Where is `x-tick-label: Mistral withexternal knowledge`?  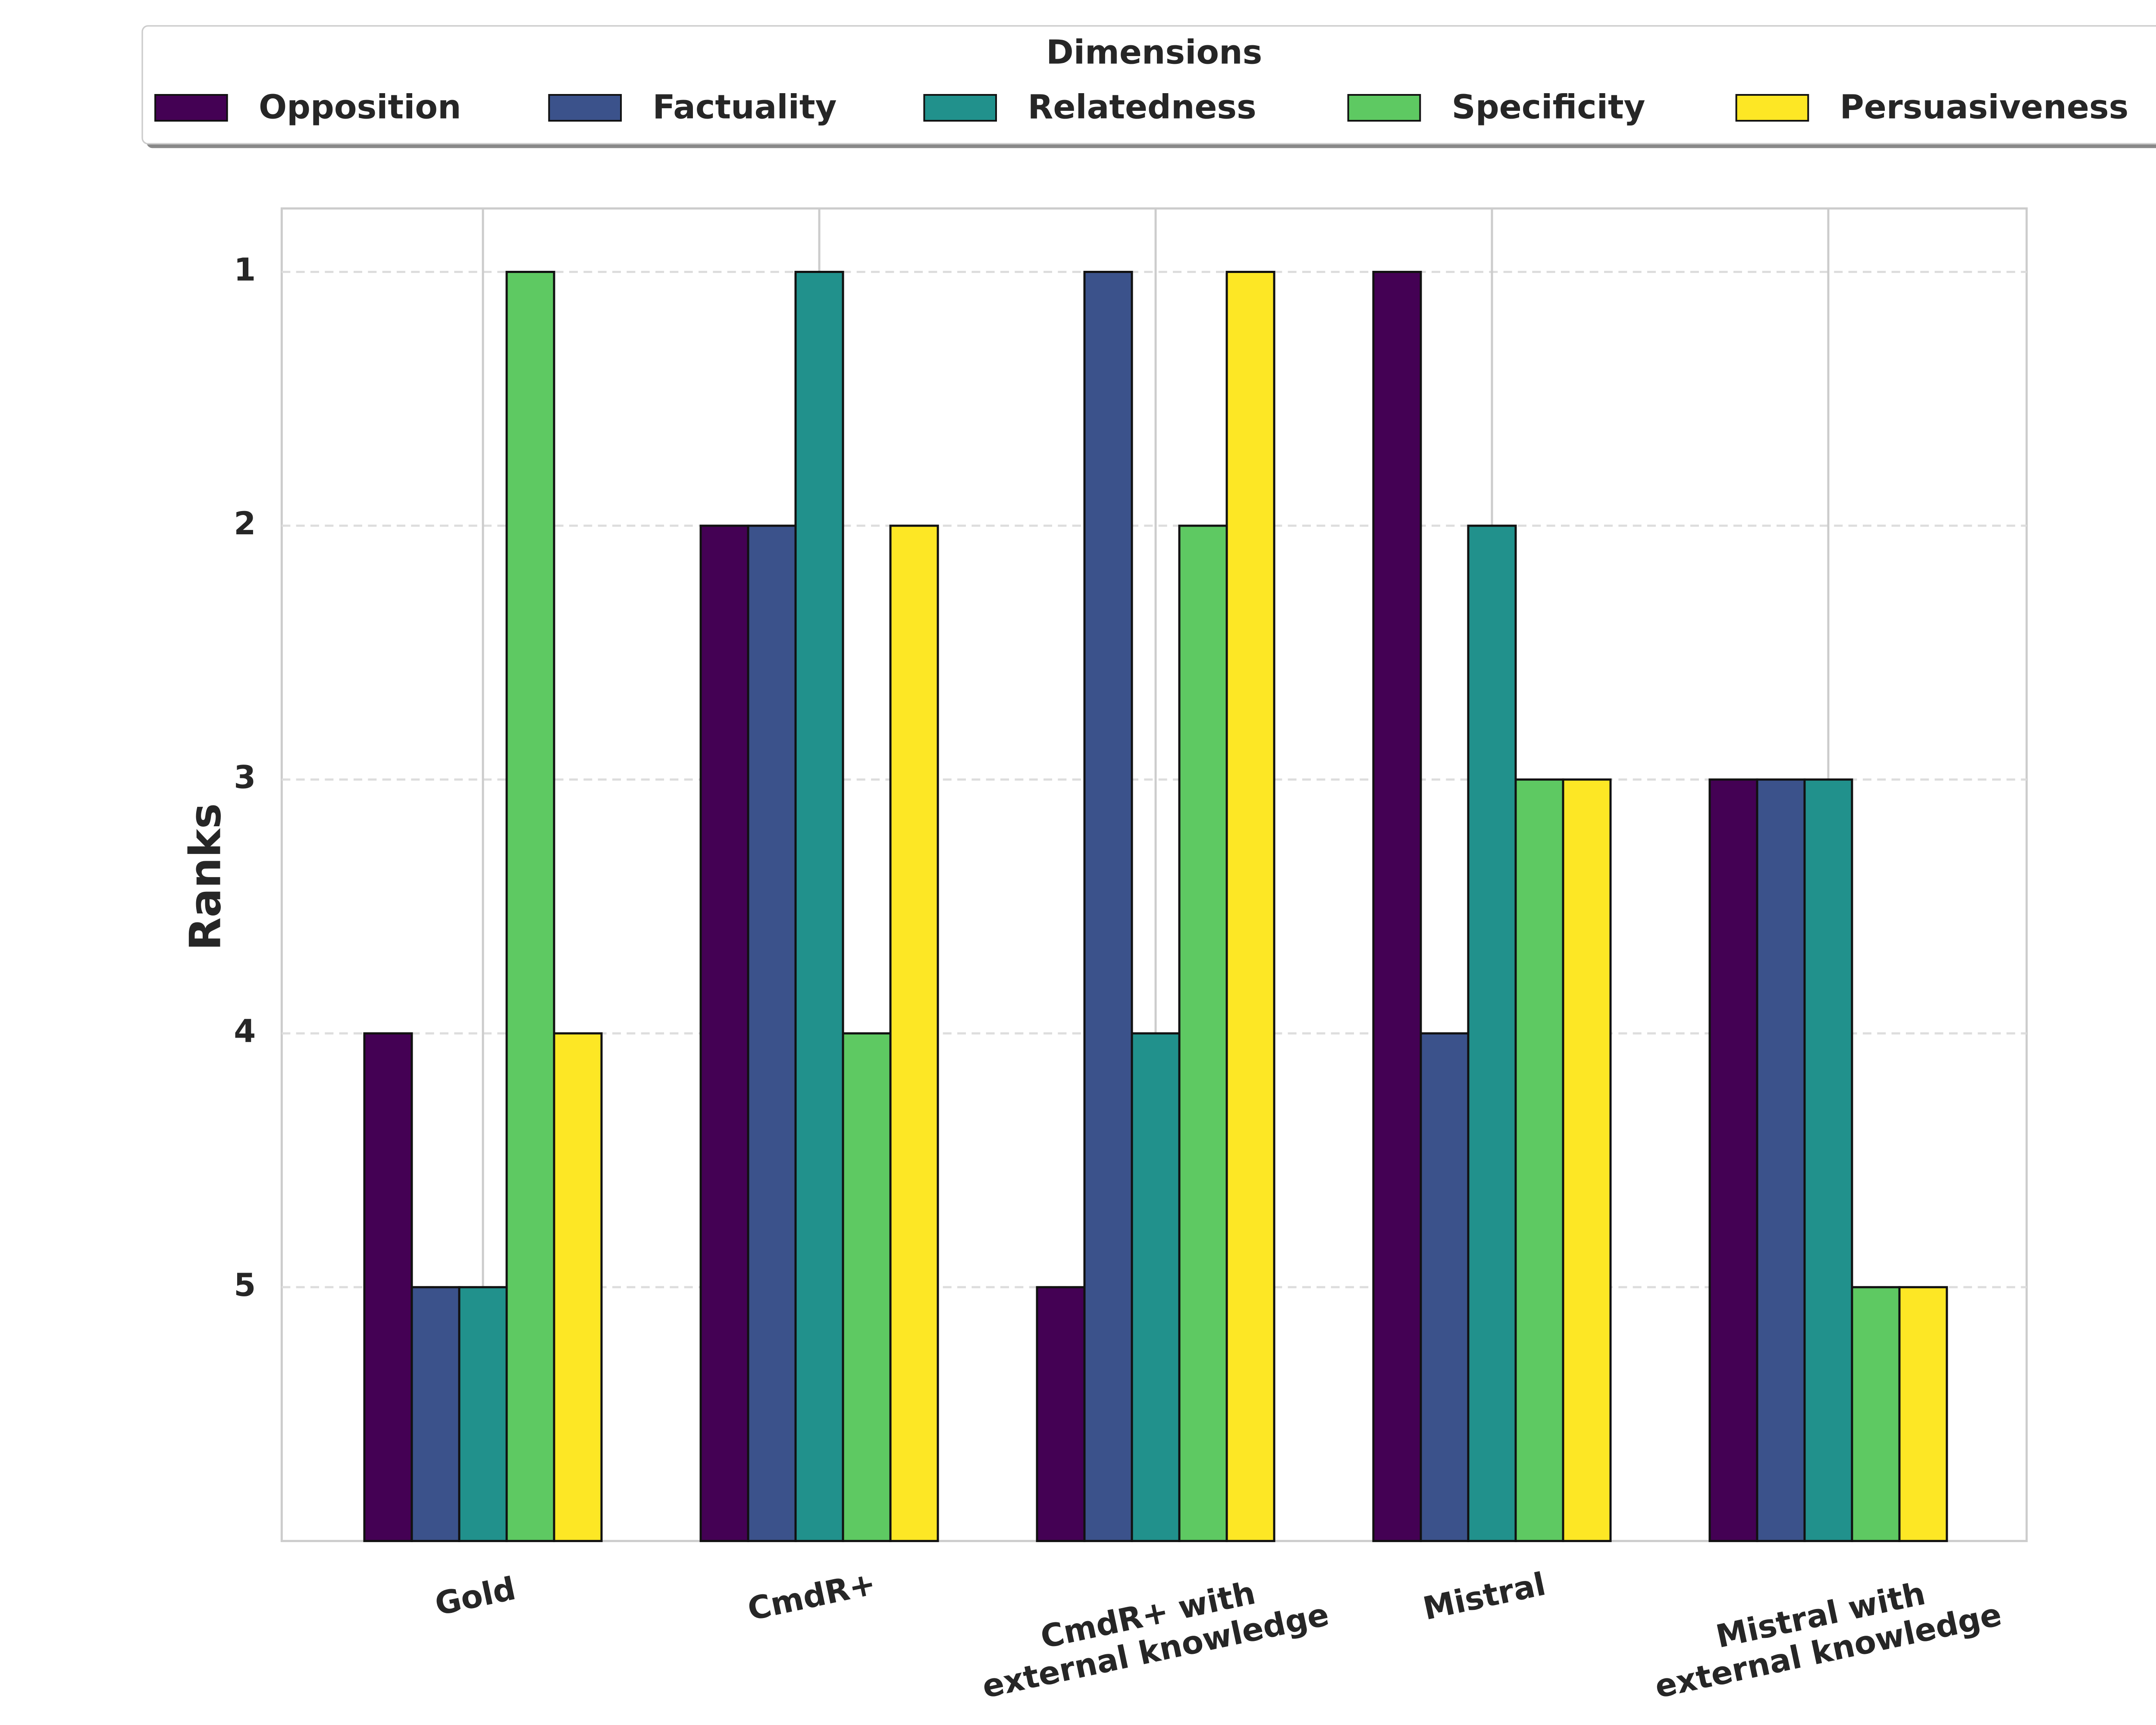
x-tick-label: Mistral withexternal knowledge is located at coordinates (1824, 1634).